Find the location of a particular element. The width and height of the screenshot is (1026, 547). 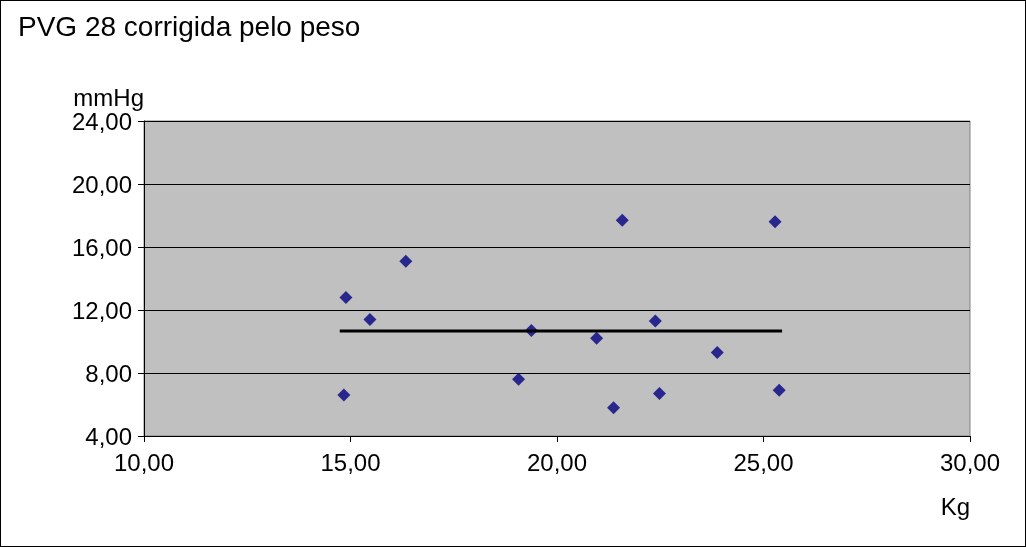

y-tick-label: 4,00 is located at coordinates (108, 436).